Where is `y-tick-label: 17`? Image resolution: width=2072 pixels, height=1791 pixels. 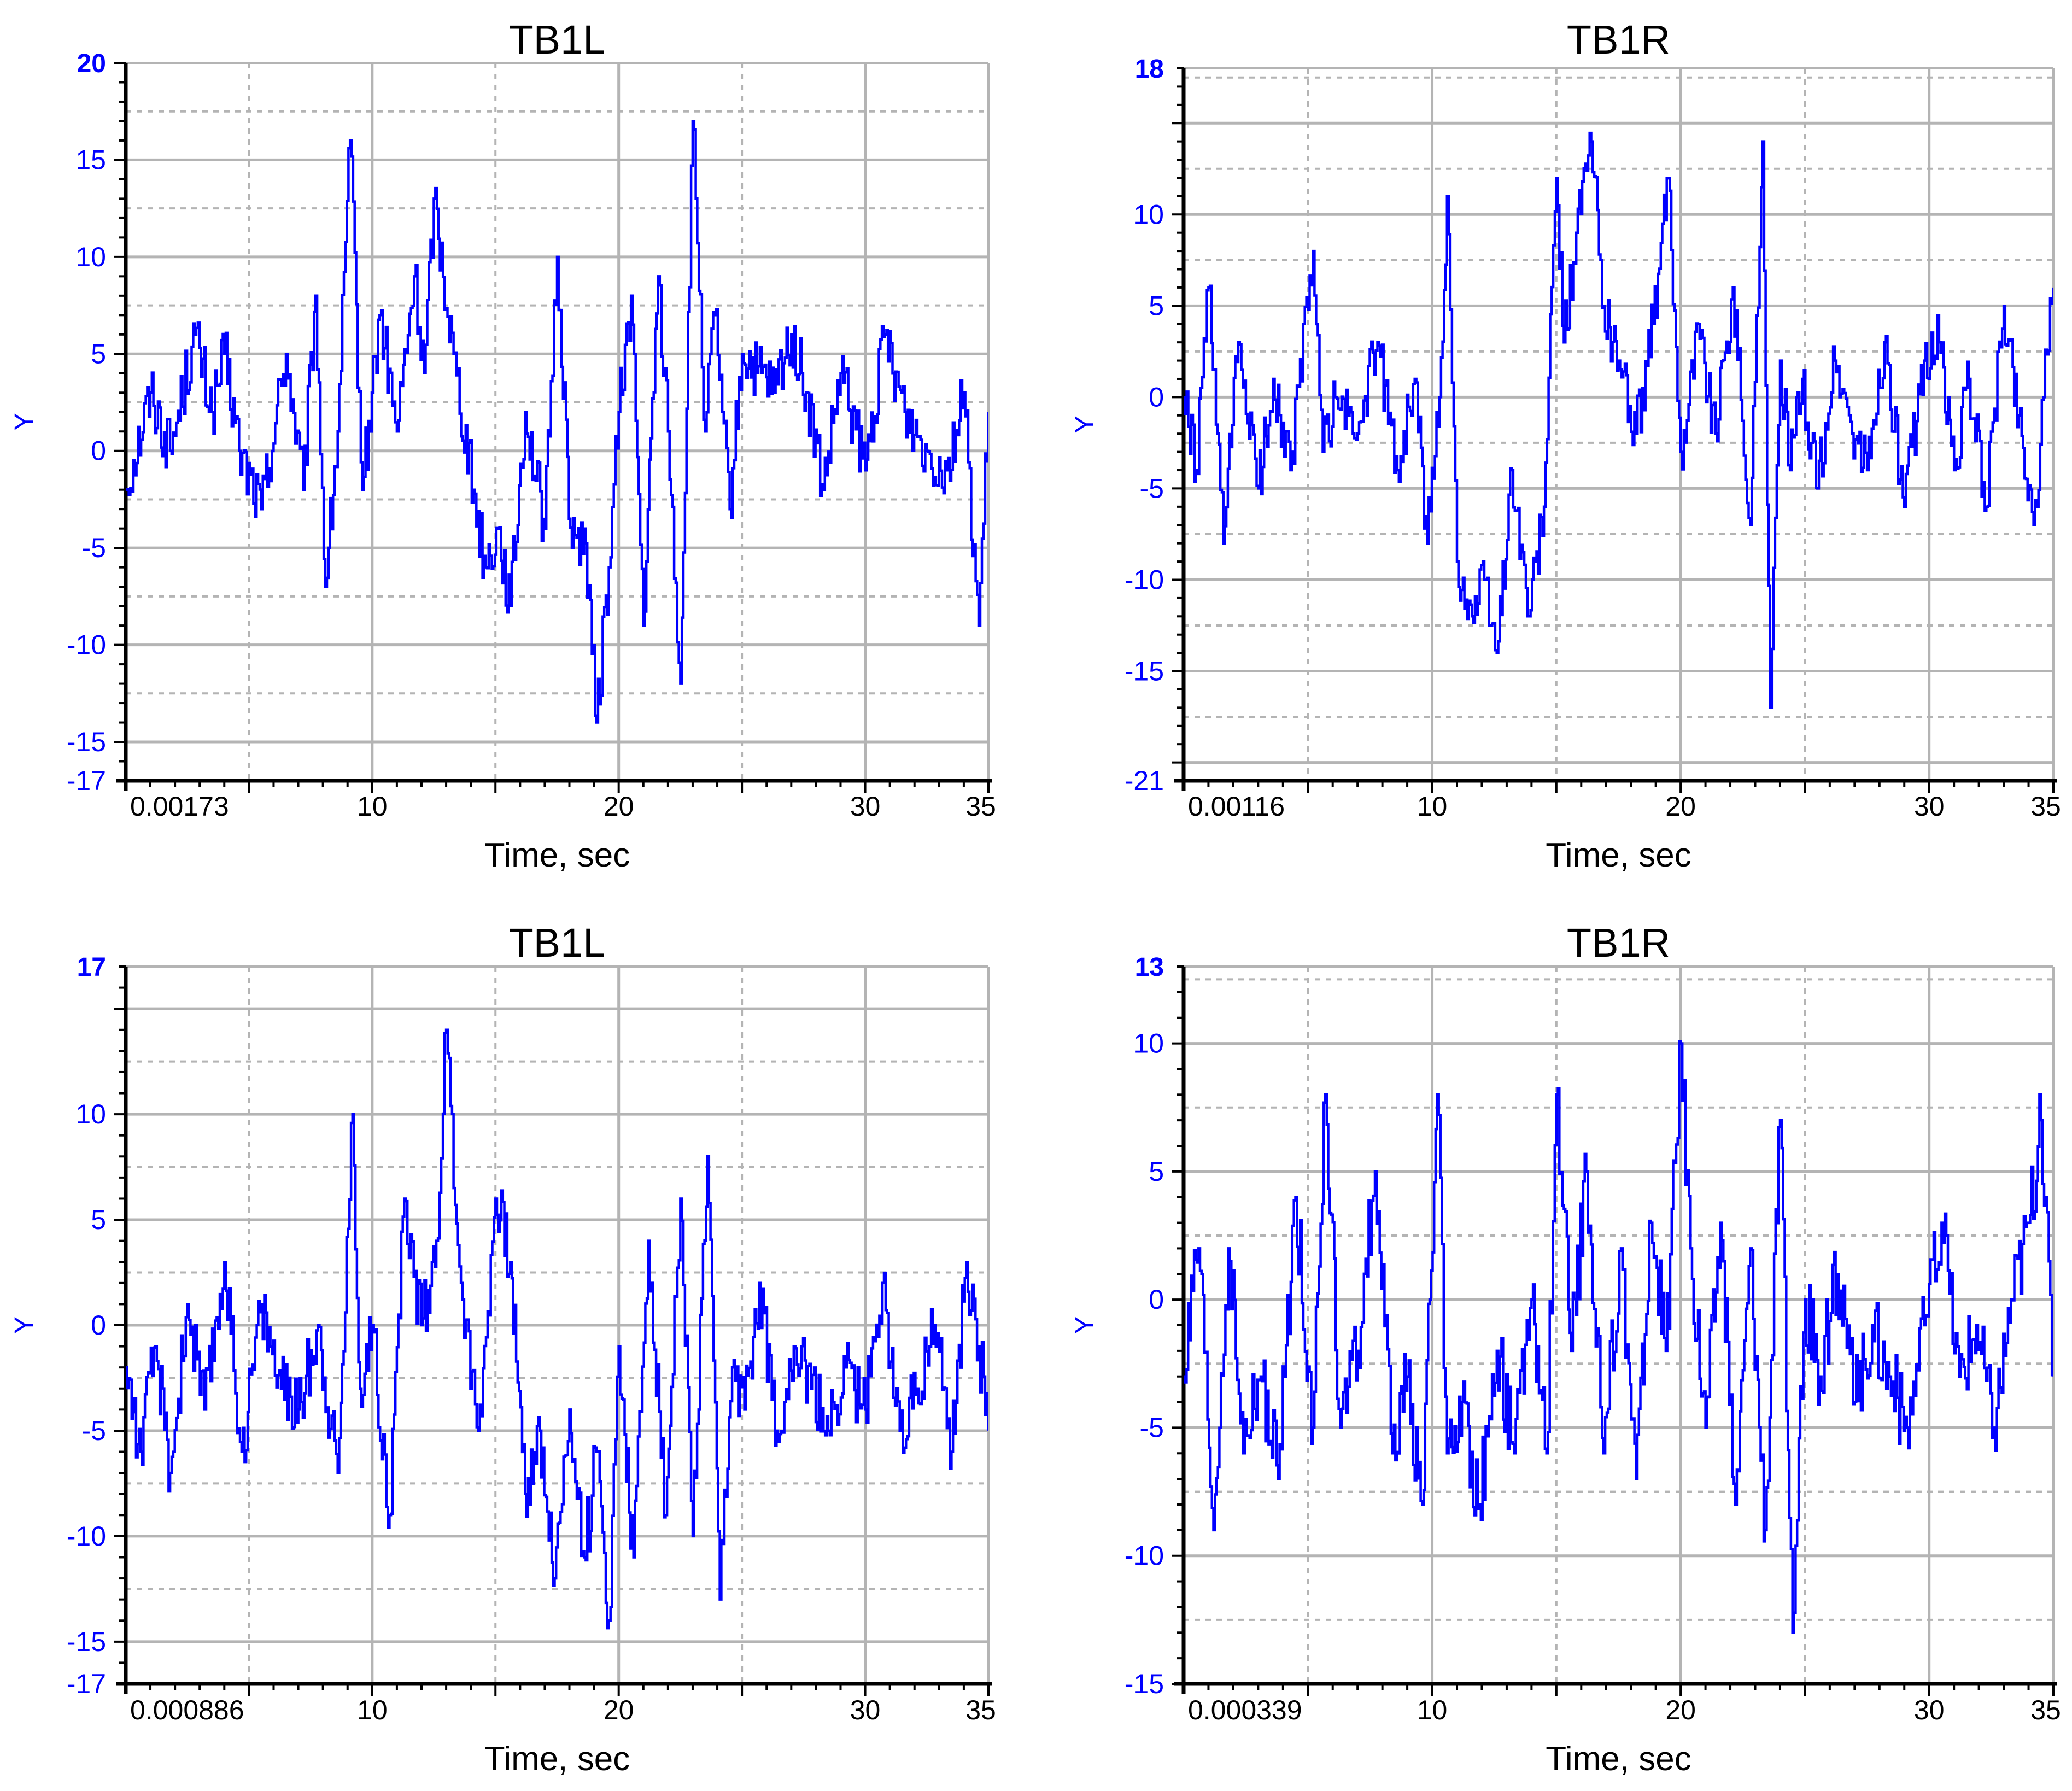 y-tick-label: 17 is located at coordinates (91, 967).